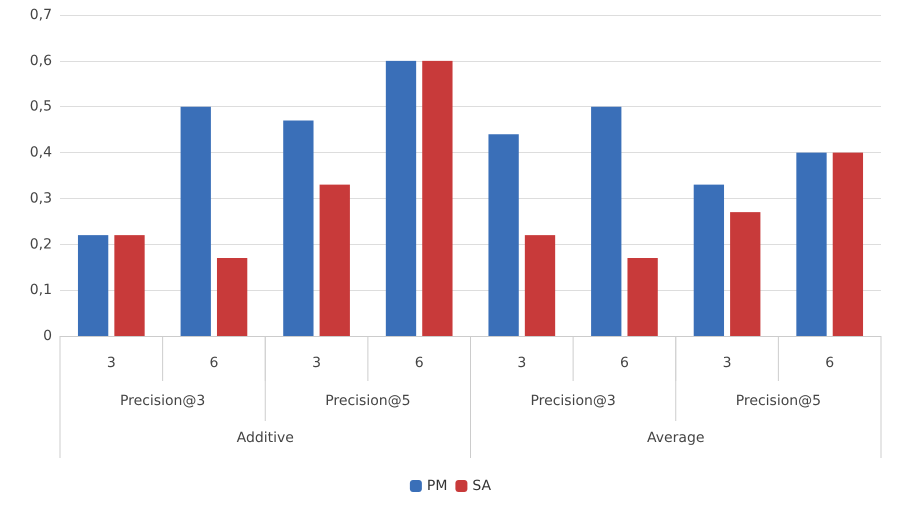 This screenshot has width=901, height=508. Describe the element at coordinates (41, 198) in the screenshot. I see `y-tick-label: 0,3` at that location.